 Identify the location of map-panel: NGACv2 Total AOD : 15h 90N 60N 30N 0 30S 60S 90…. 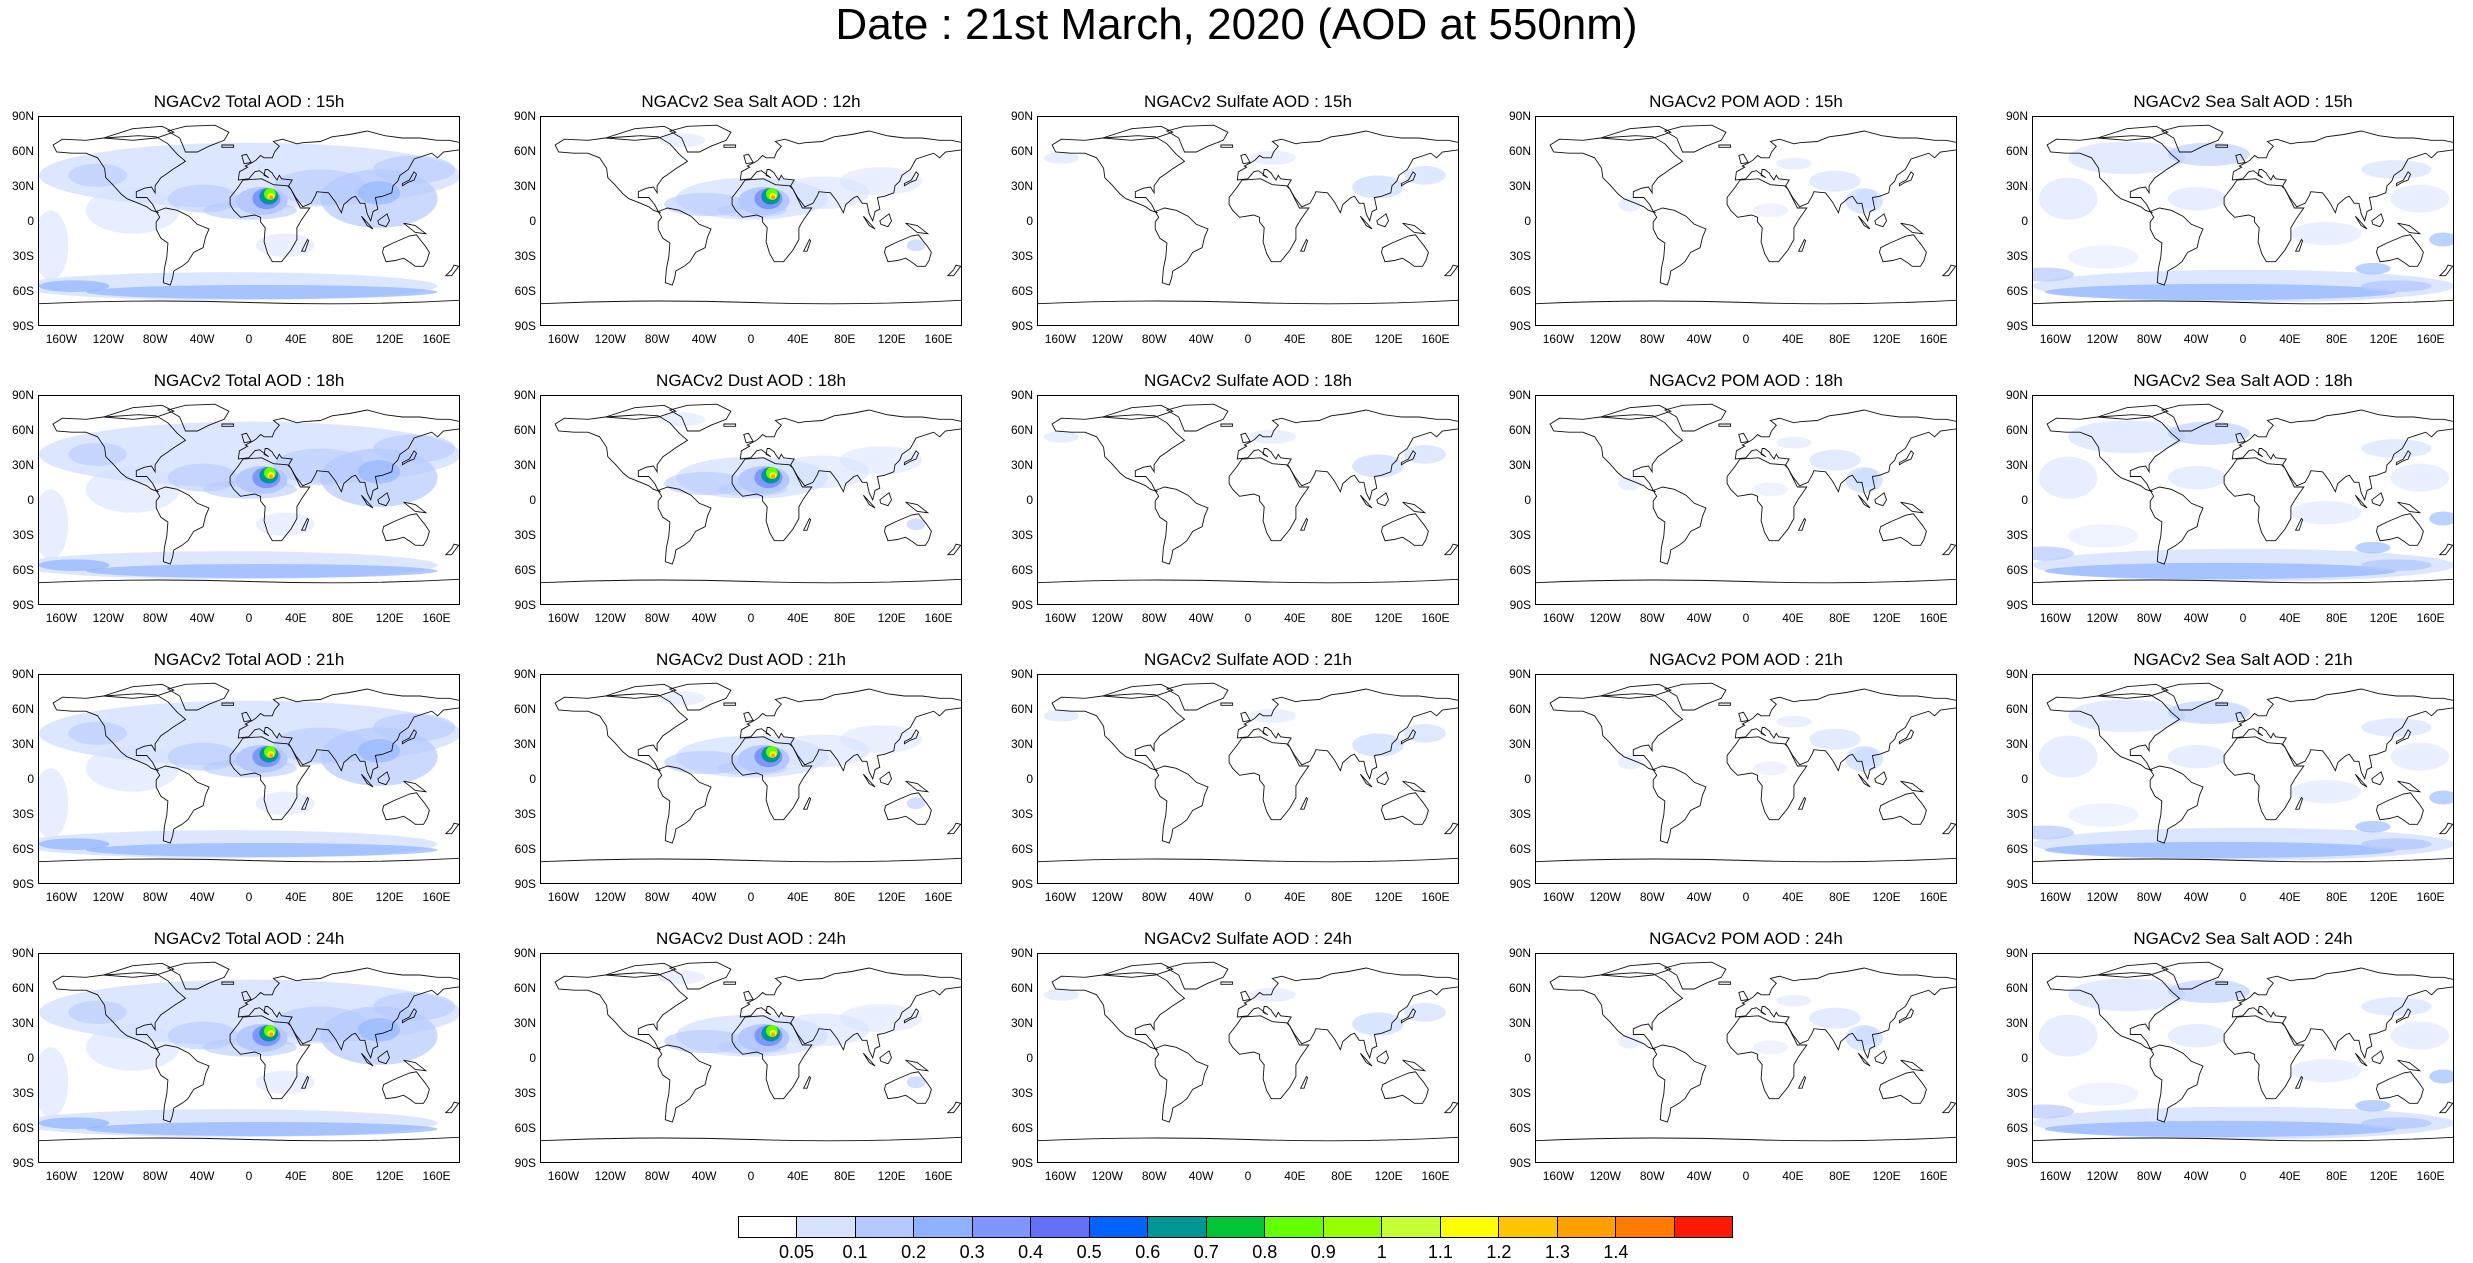
(236, 222).